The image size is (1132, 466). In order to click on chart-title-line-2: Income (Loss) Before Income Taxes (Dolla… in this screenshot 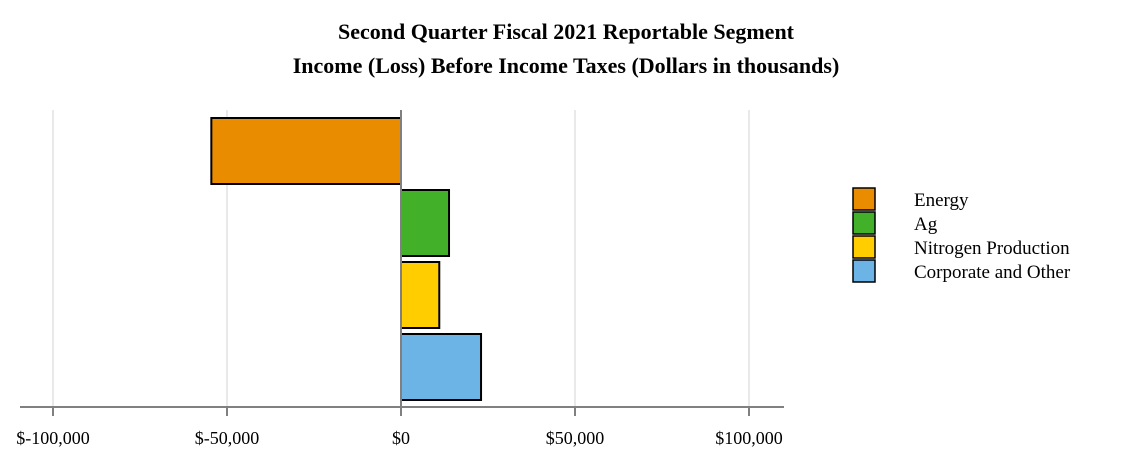, I will do `click(566, 65)`.